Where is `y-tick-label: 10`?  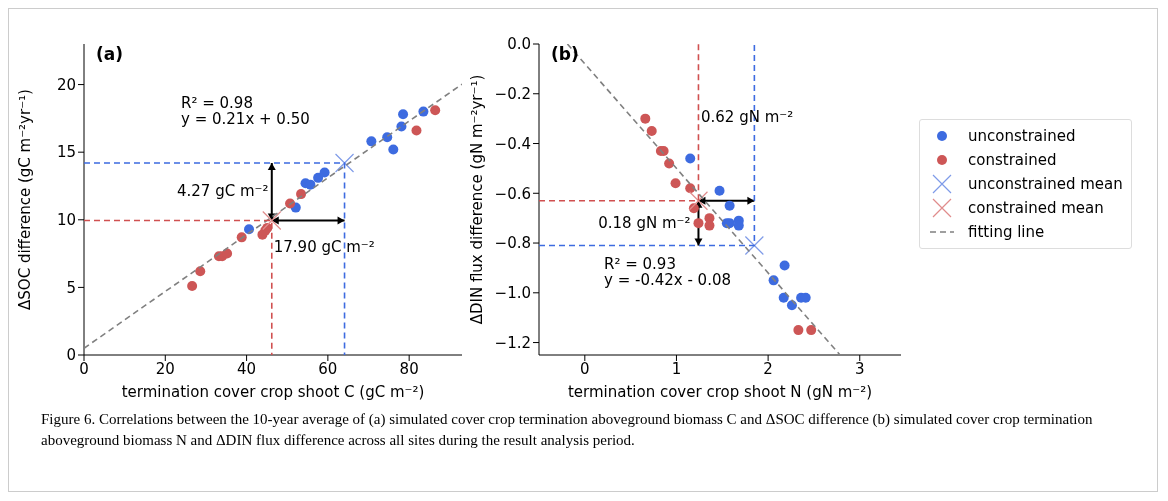
y-tick-label: 10 is located at coordinates (66, 220).